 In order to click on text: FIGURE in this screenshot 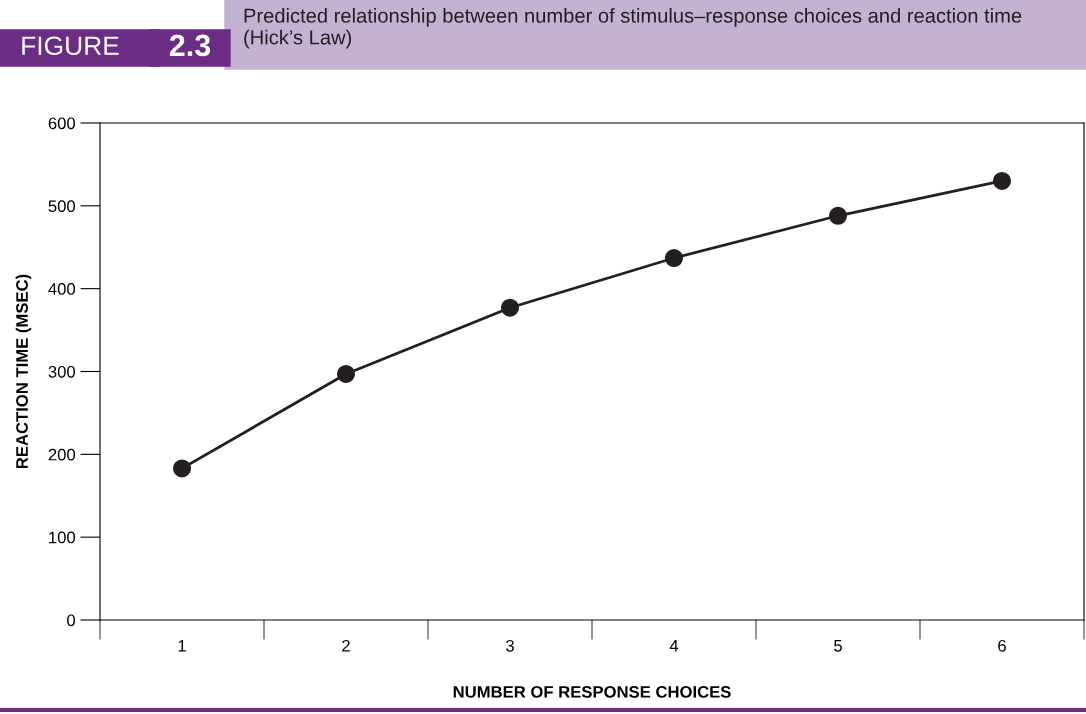, I will do `click(70, 46)`.